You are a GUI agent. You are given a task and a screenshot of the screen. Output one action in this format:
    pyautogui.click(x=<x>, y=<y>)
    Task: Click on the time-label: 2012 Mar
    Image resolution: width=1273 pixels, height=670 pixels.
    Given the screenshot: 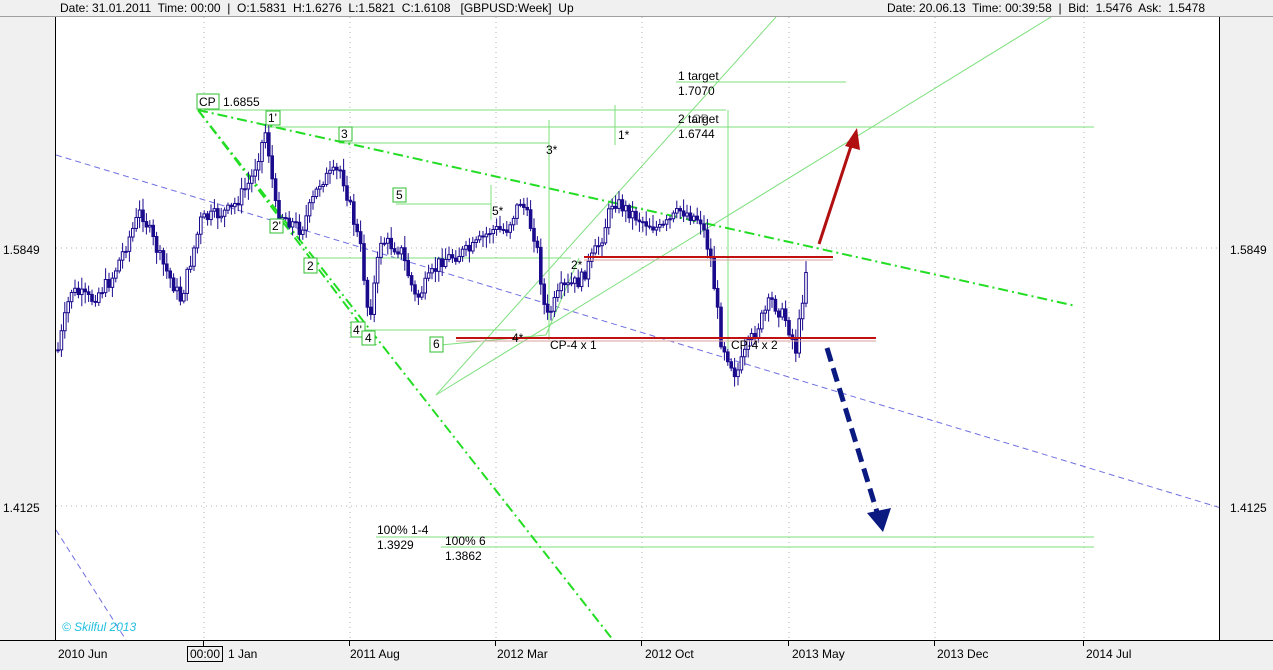 What is the action you would take?
    pyautogui.click(x=522, y=654)
    